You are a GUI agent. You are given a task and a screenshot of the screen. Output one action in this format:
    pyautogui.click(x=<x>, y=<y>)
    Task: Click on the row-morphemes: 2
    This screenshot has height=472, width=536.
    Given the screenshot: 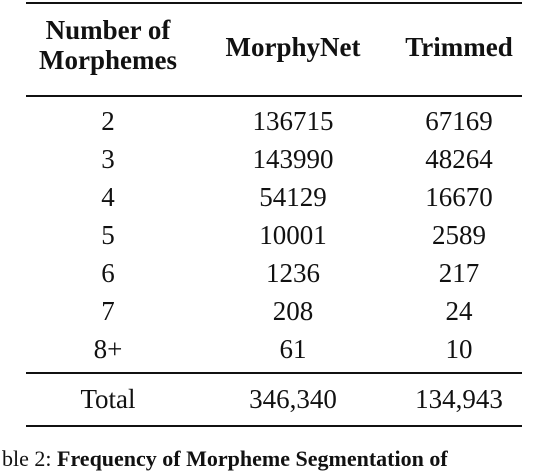 What is the action you would take?
    pyautogui.click(x=108, y=121)
    